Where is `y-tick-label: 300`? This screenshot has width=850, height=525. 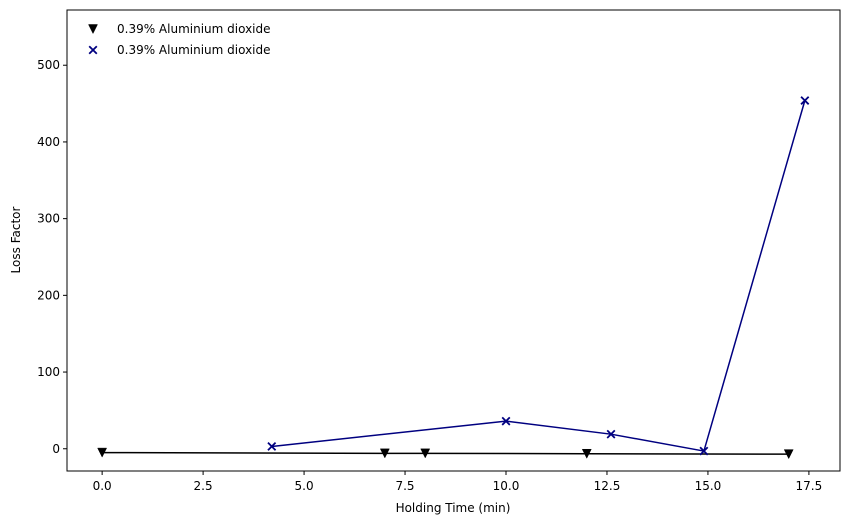 y-tick-label: 300 is located at coordinates (48, 219).